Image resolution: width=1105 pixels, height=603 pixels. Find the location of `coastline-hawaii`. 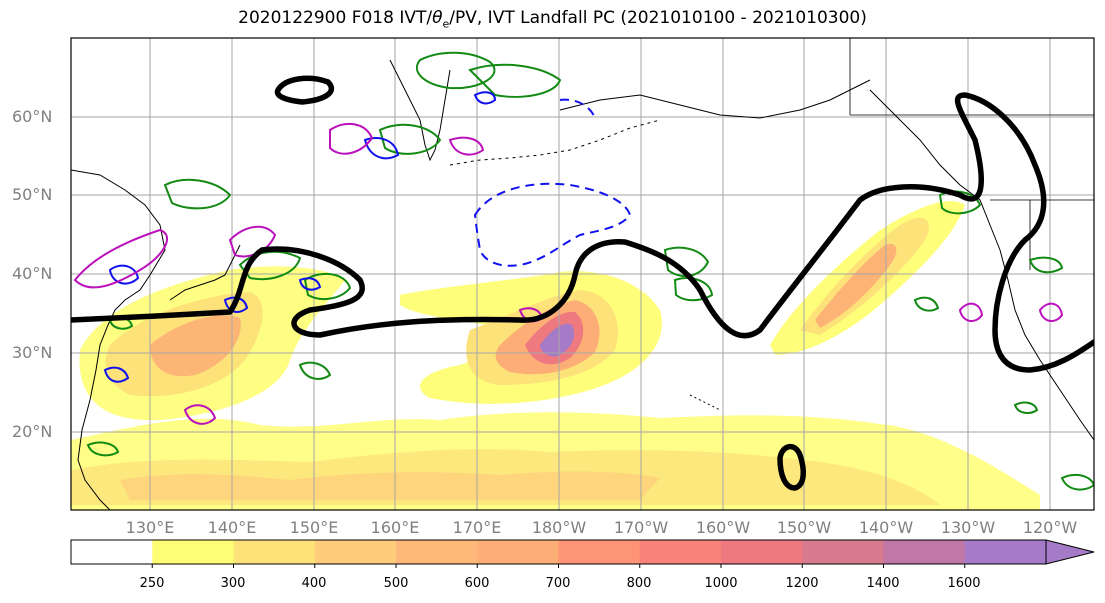

coastline-hawaii is located at coordinates (705, 402).